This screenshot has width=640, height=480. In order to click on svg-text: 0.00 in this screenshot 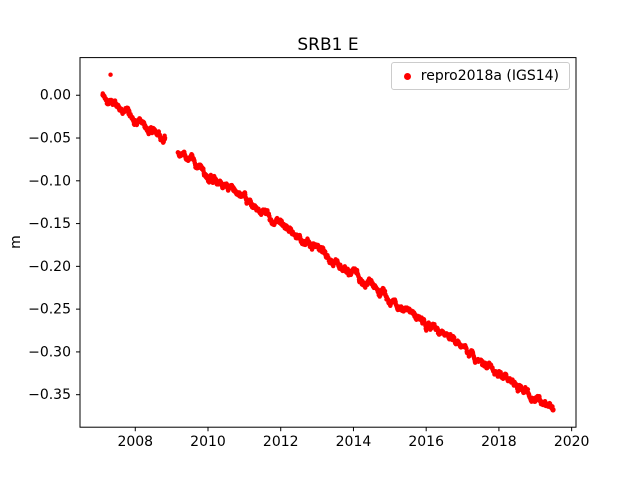, I will do `click(55, 96)`.